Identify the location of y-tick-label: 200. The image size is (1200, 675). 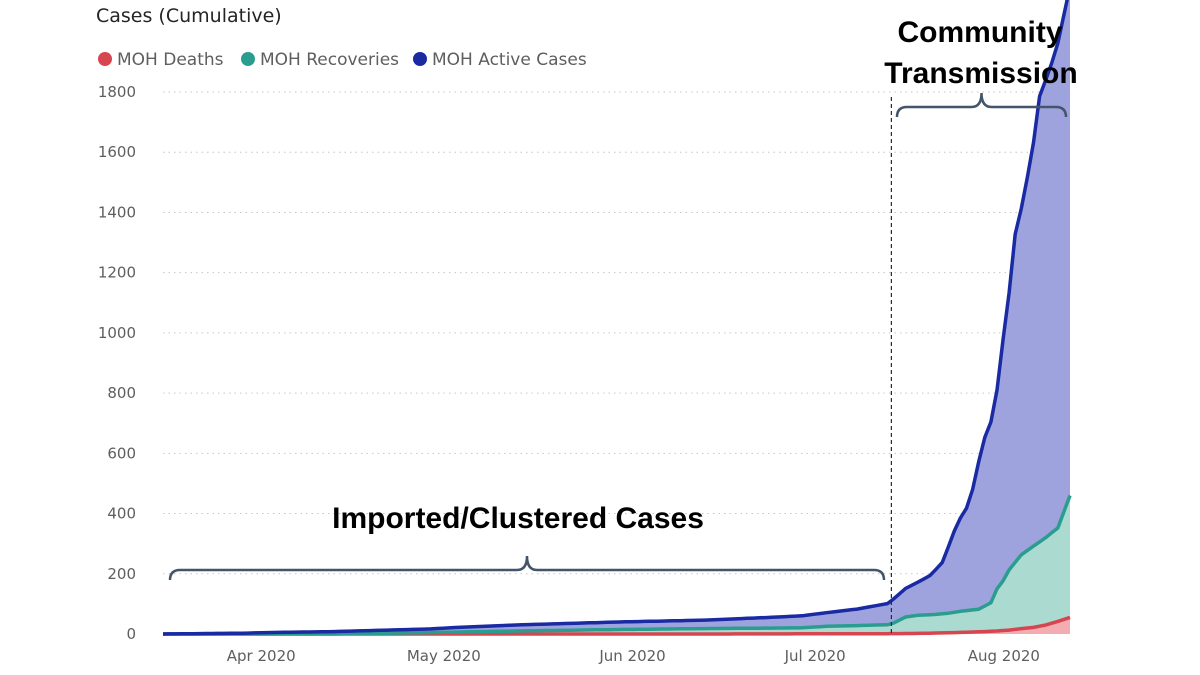
(121, 574).